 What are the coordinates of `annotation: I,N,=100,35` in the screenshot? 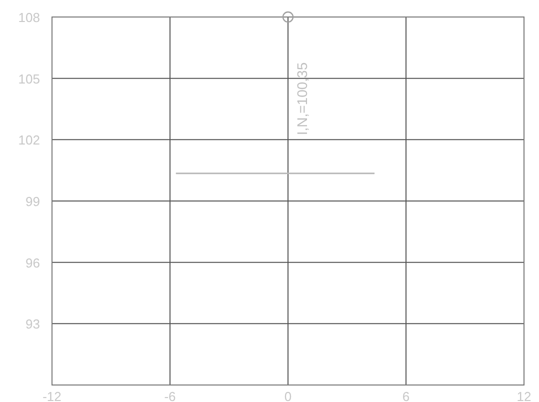 It's located at (302, 99).